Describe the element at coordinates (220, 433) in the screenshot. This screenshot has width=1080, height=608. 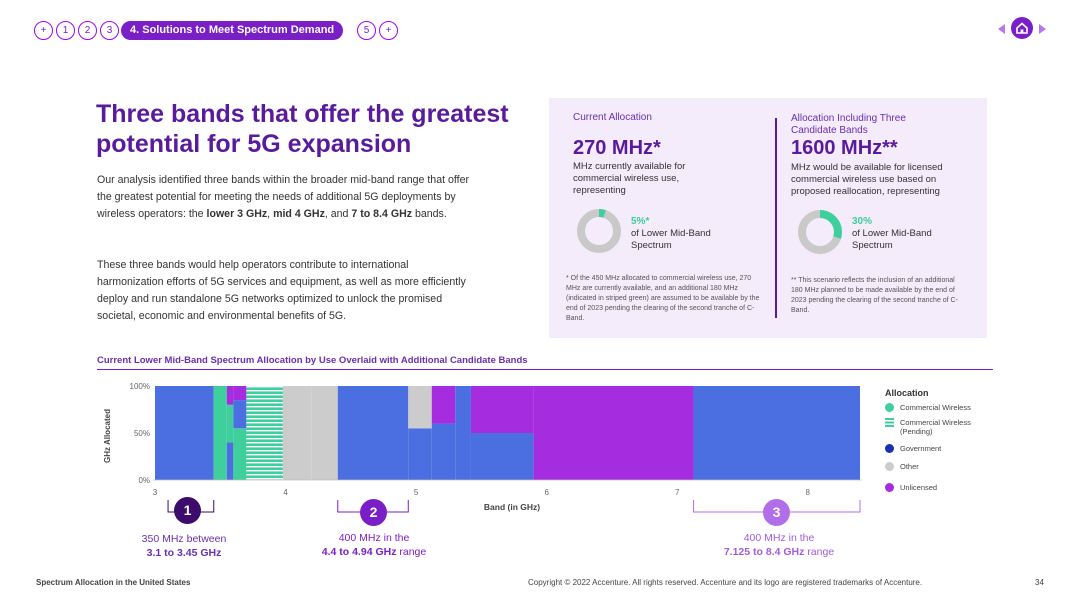
I see `segment-1-commercial-wireless` at that location.